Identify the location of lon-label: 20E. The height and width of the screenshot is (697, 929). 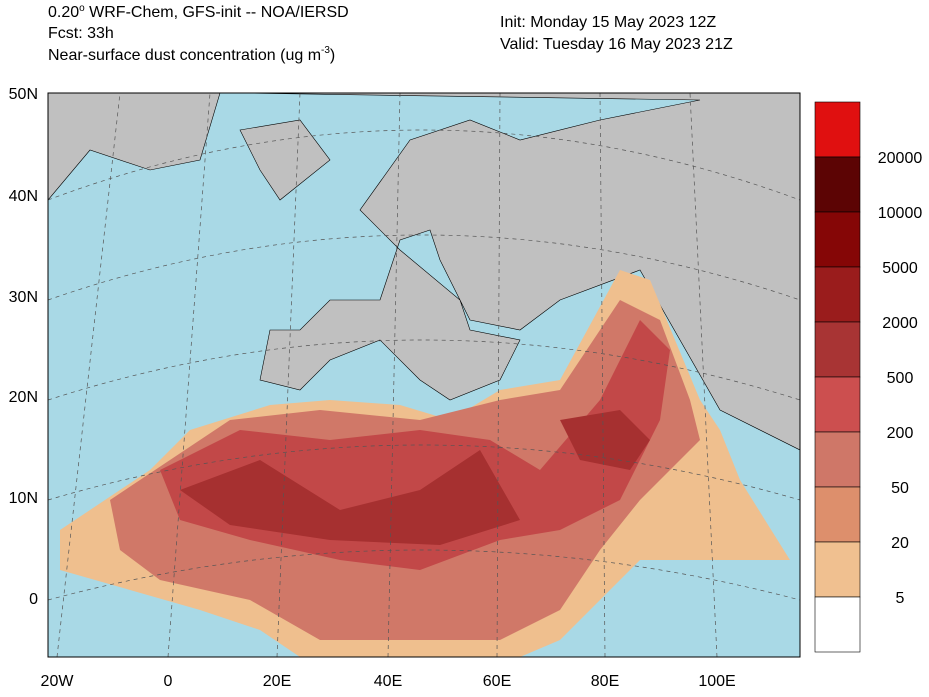
(277, 681).